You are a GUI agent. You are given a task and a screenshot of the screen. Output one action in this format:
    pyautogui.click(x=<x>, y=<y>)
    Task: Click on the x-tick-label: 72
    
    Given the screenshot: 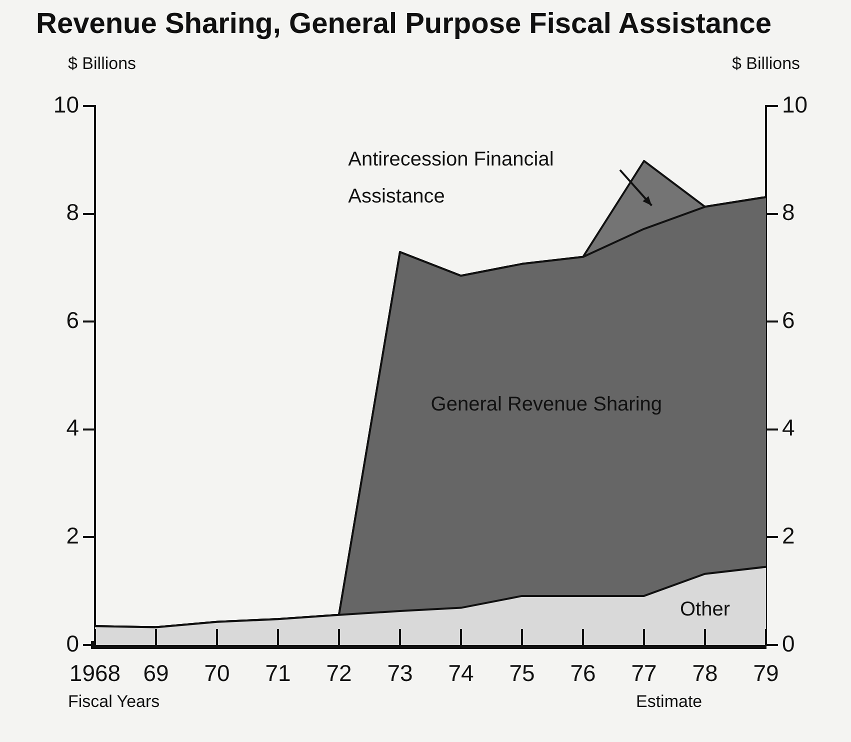 What is the action you would take?
    pyautogui.click(x=339, y=673)
    